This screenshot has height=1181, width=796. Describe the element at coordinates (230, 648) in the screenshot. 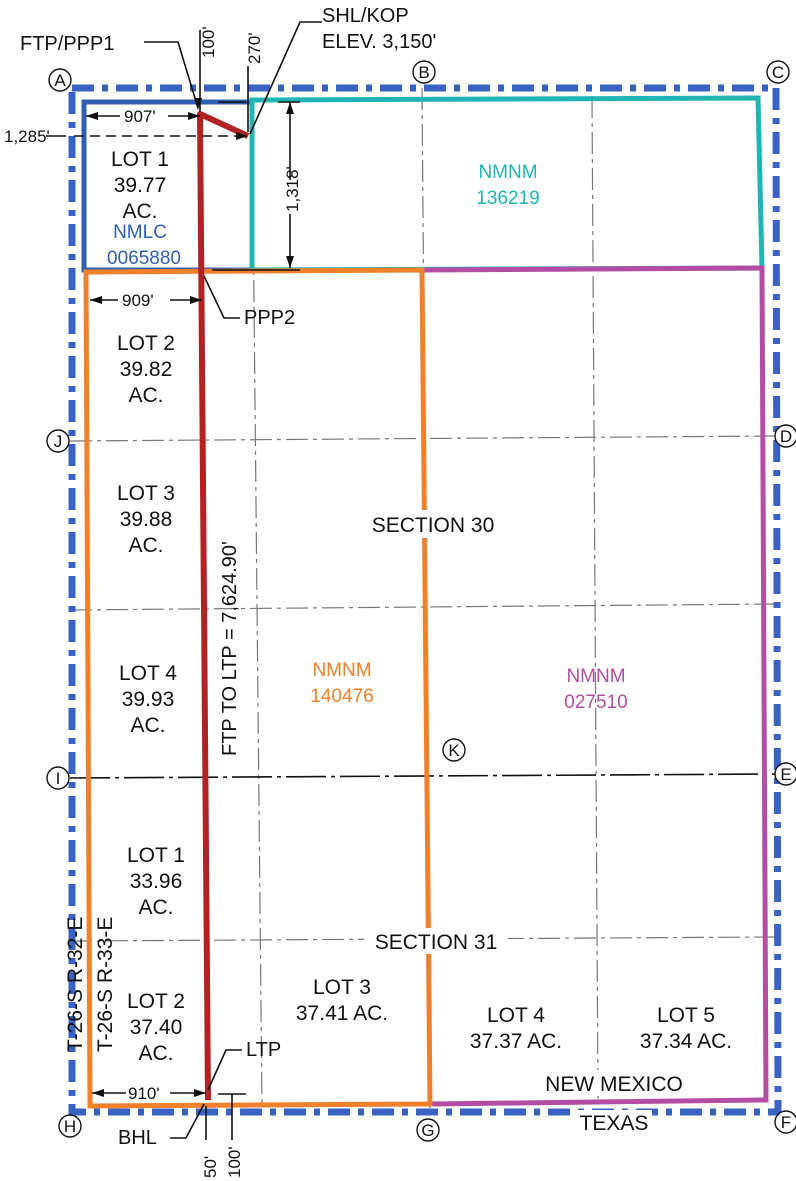

I see `ftp-ltp-distance: FTP TO LTP = 7,624.90'` at that location.